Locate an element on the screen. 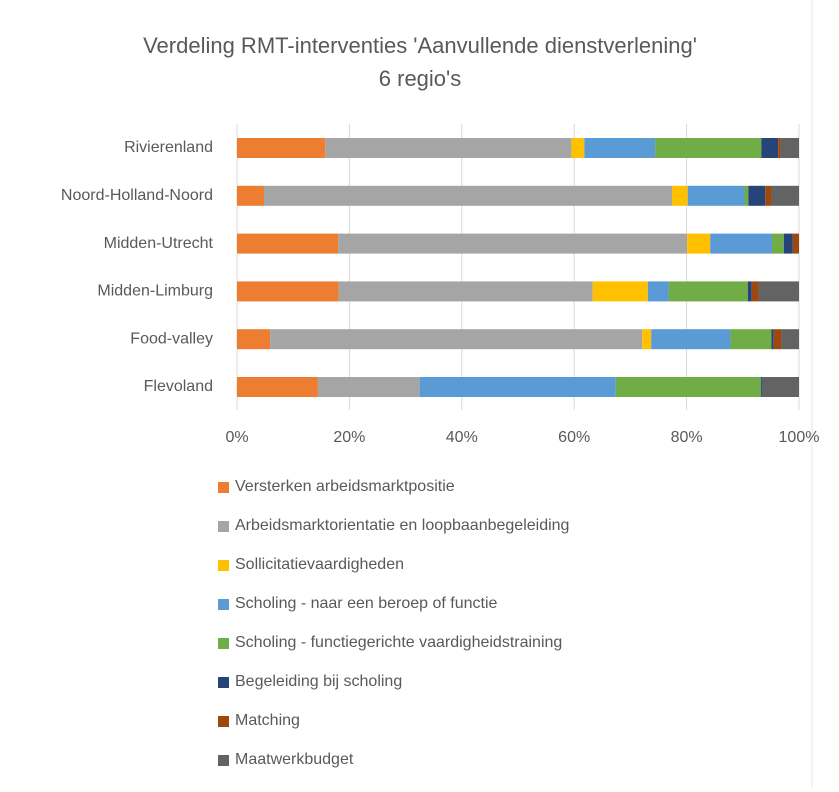 Image resolution: width=839 pixels, height=792 pixels. x-tick-label: 0% is located at coordinates (236, 437).